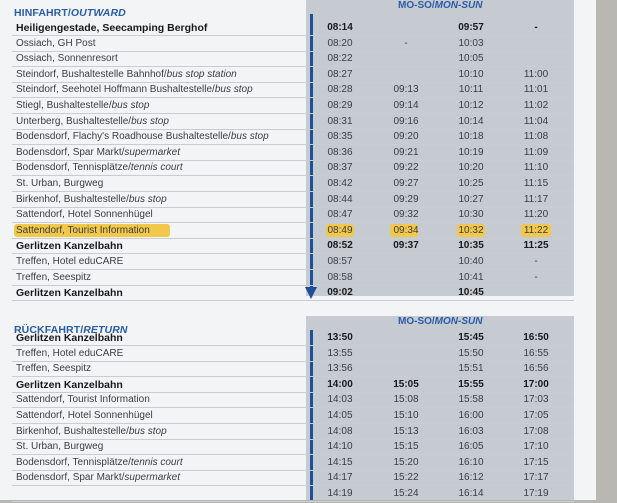  What do you see at coordinates (298, 247) in the screenshot?
I see `outward-table-row: Gerlitzen Kanzelbahn 08:52 09:37 10:35 11:25` at bounding box center [298, 247].